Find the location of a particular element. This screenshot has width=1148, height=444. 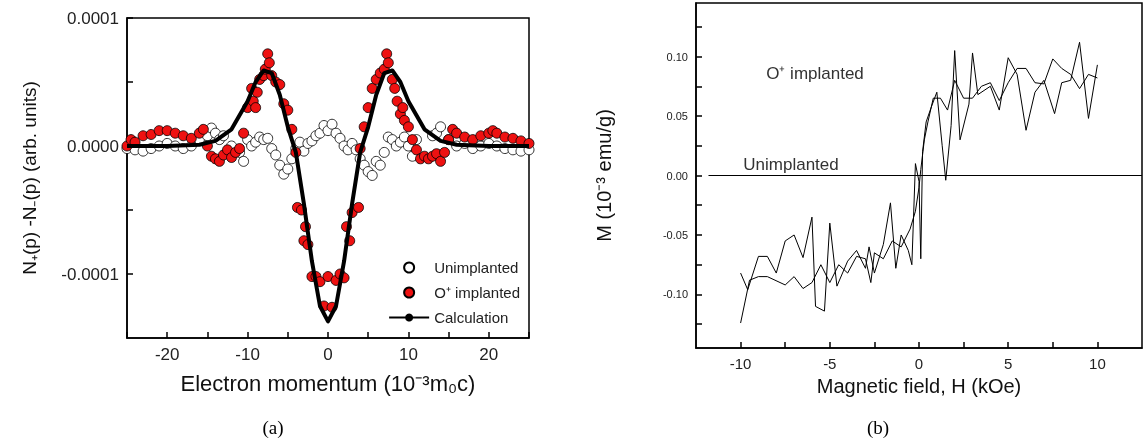

y-tick-label: 0.0000 is located at coordinates (93, 146).